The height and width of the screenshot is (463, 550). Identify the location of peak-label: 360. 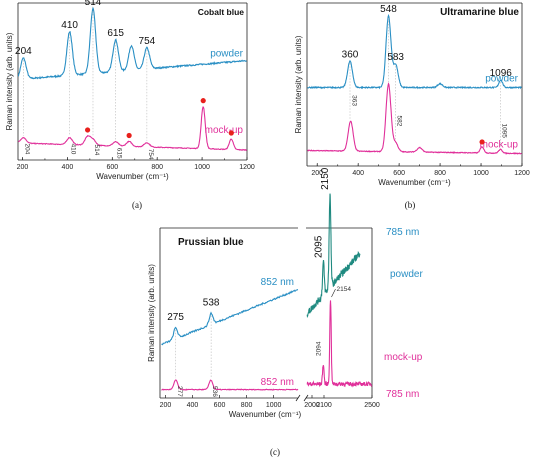
(350, 54).